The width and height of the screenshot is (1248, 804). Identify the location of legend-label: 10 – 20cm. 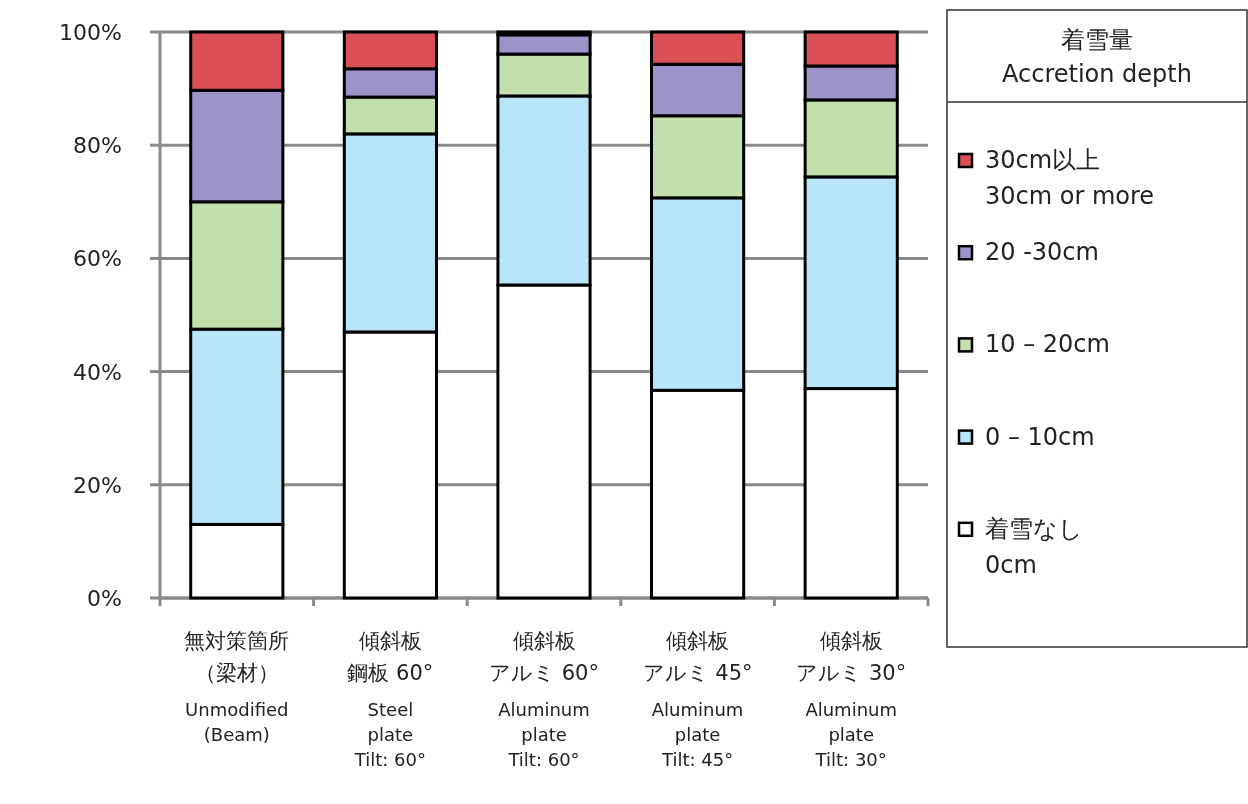
(1047, 344).